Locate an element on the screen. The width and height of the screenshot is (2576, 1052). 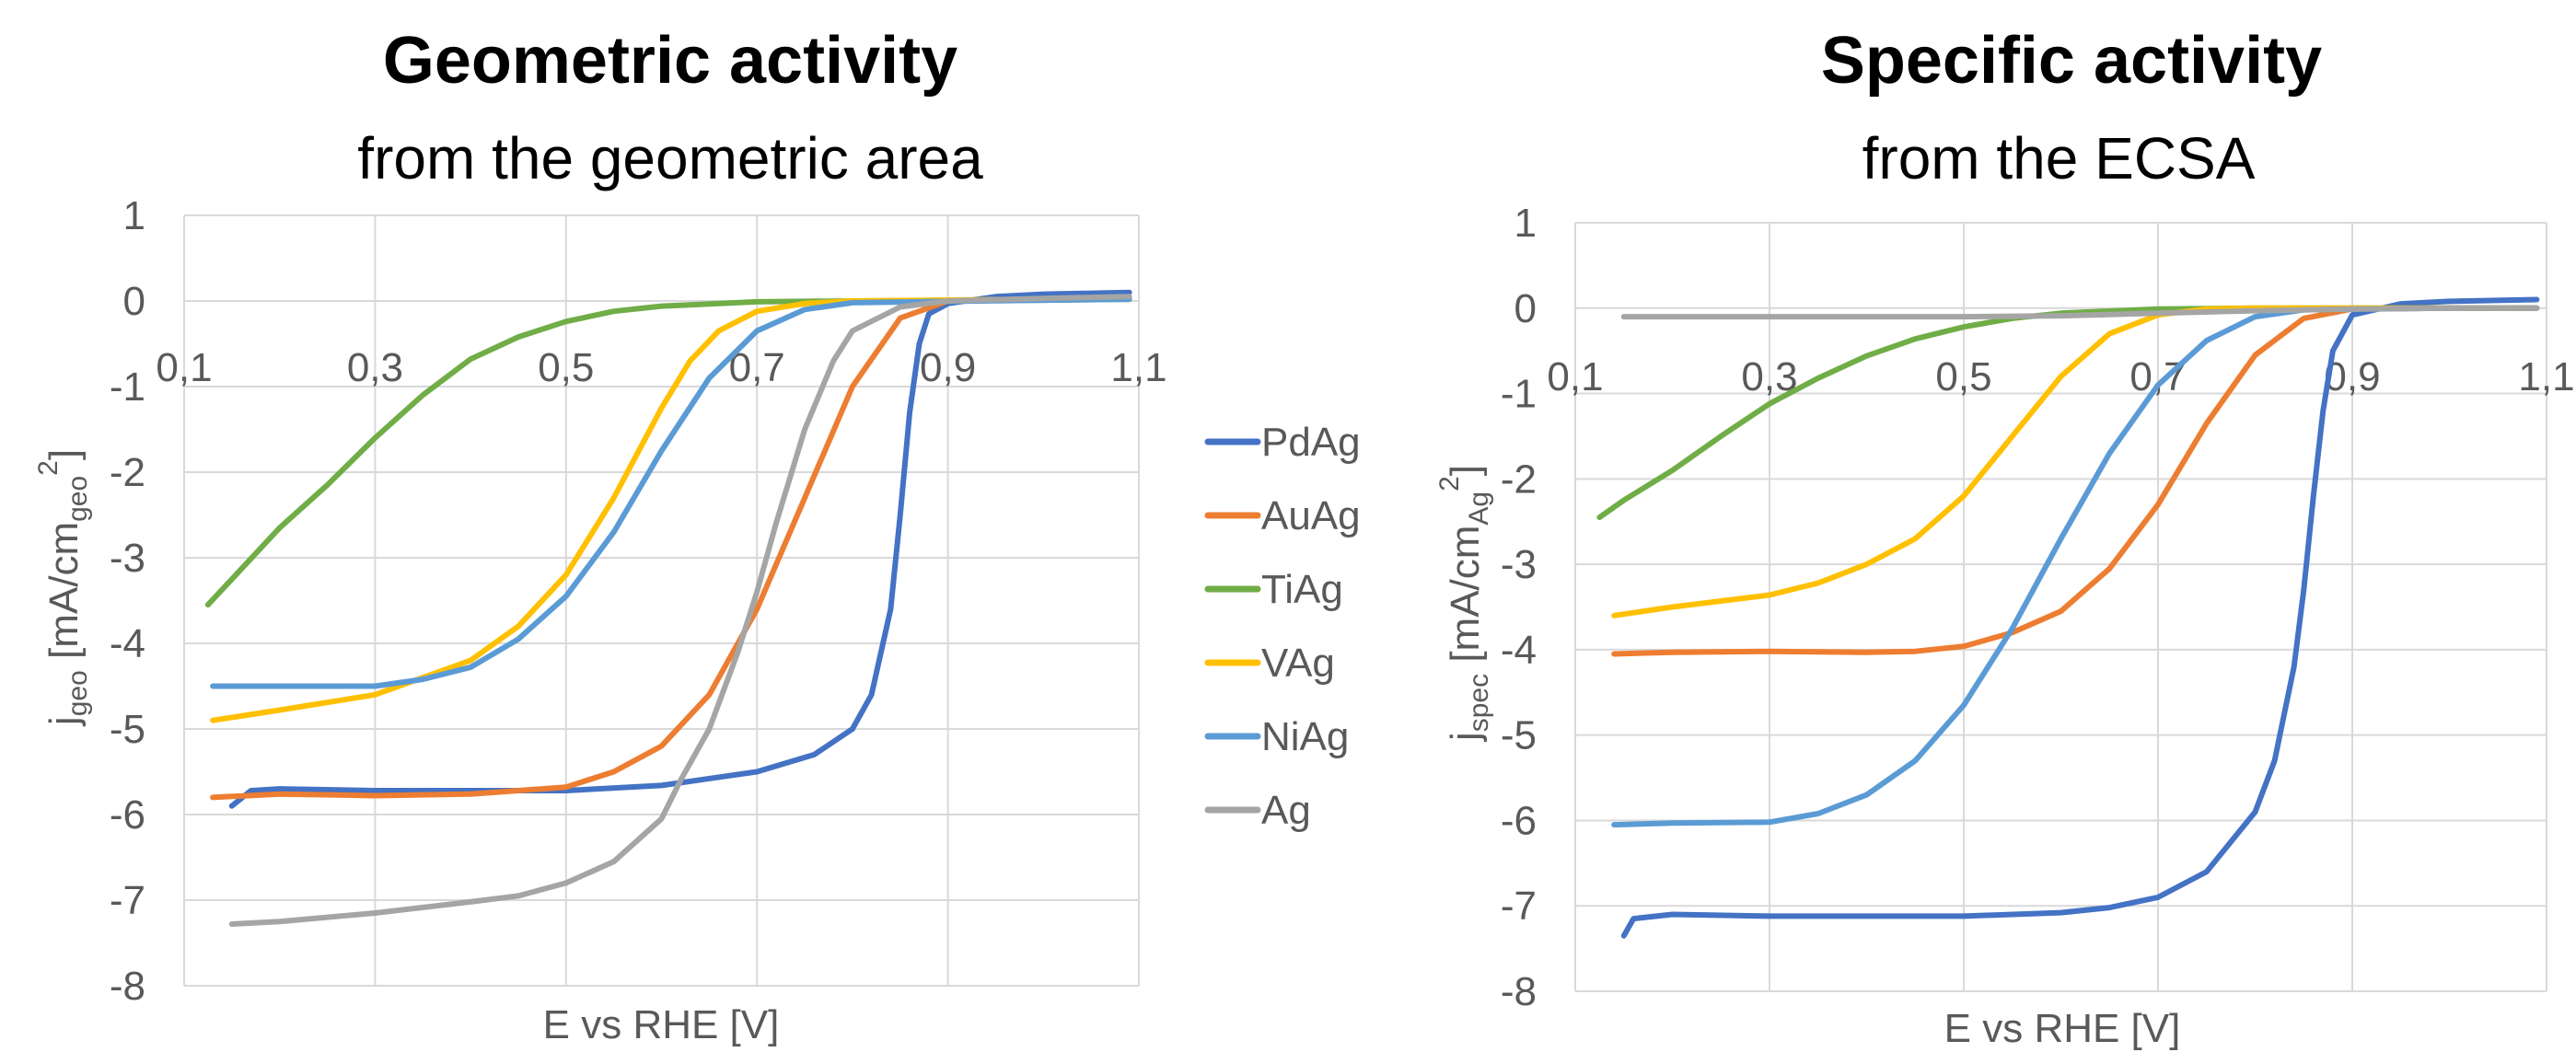
y-axis-label: jgeo [mA/cmgeo2] is located at coordinates (63, 588).